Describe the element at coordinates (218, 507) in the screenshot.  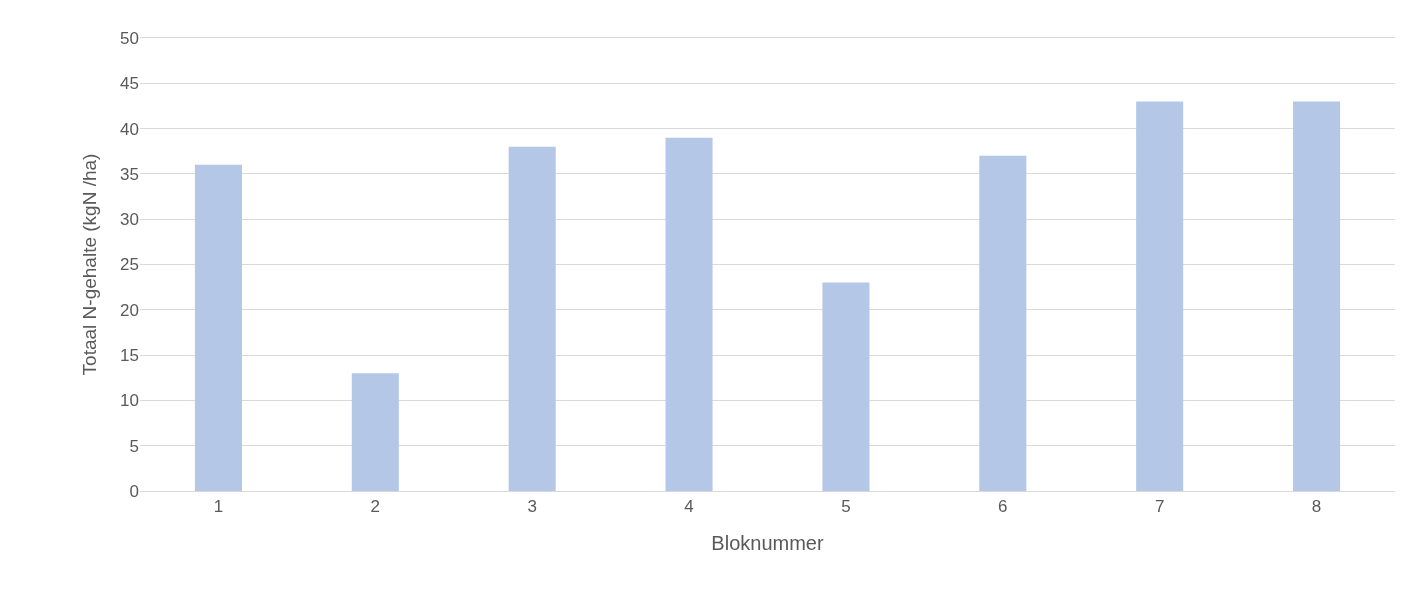
I see `x-tick-label: 1` at that location.